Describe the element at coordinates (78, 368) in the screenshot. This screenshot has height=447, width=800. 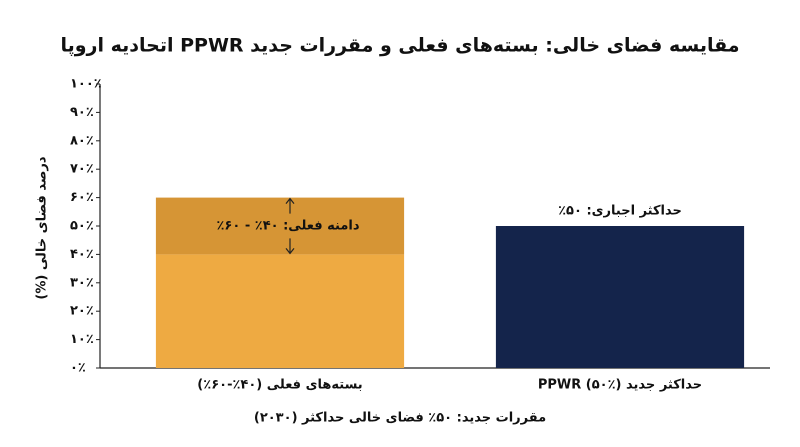
I see `y-tick-label: ۰٪` at that location.